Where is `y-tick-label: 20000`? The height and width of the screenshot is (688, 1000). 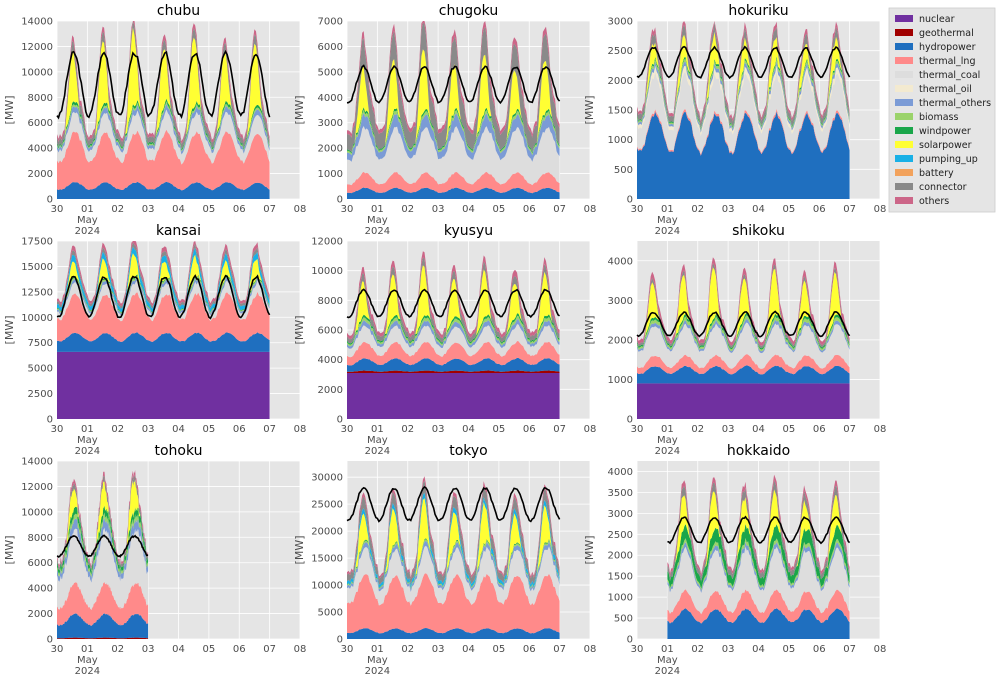
y-tick-label: 20000 is located at coordinates (327, 532).